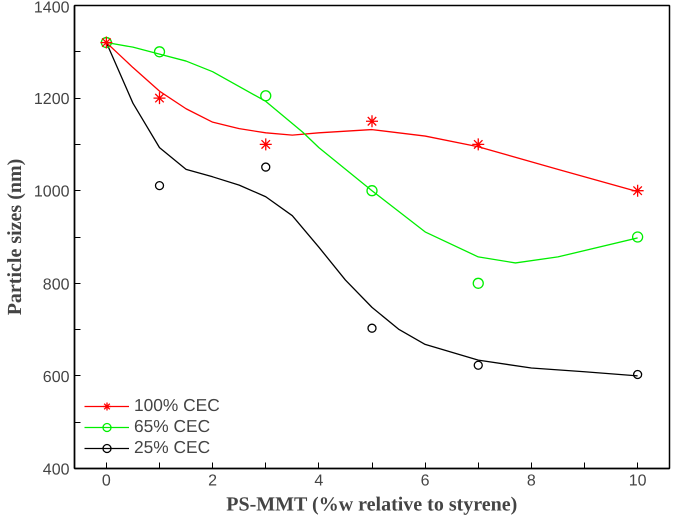 This screenshot has width=687, height=518. I want to click on y-tick-label: 1400, so click(52, 8).